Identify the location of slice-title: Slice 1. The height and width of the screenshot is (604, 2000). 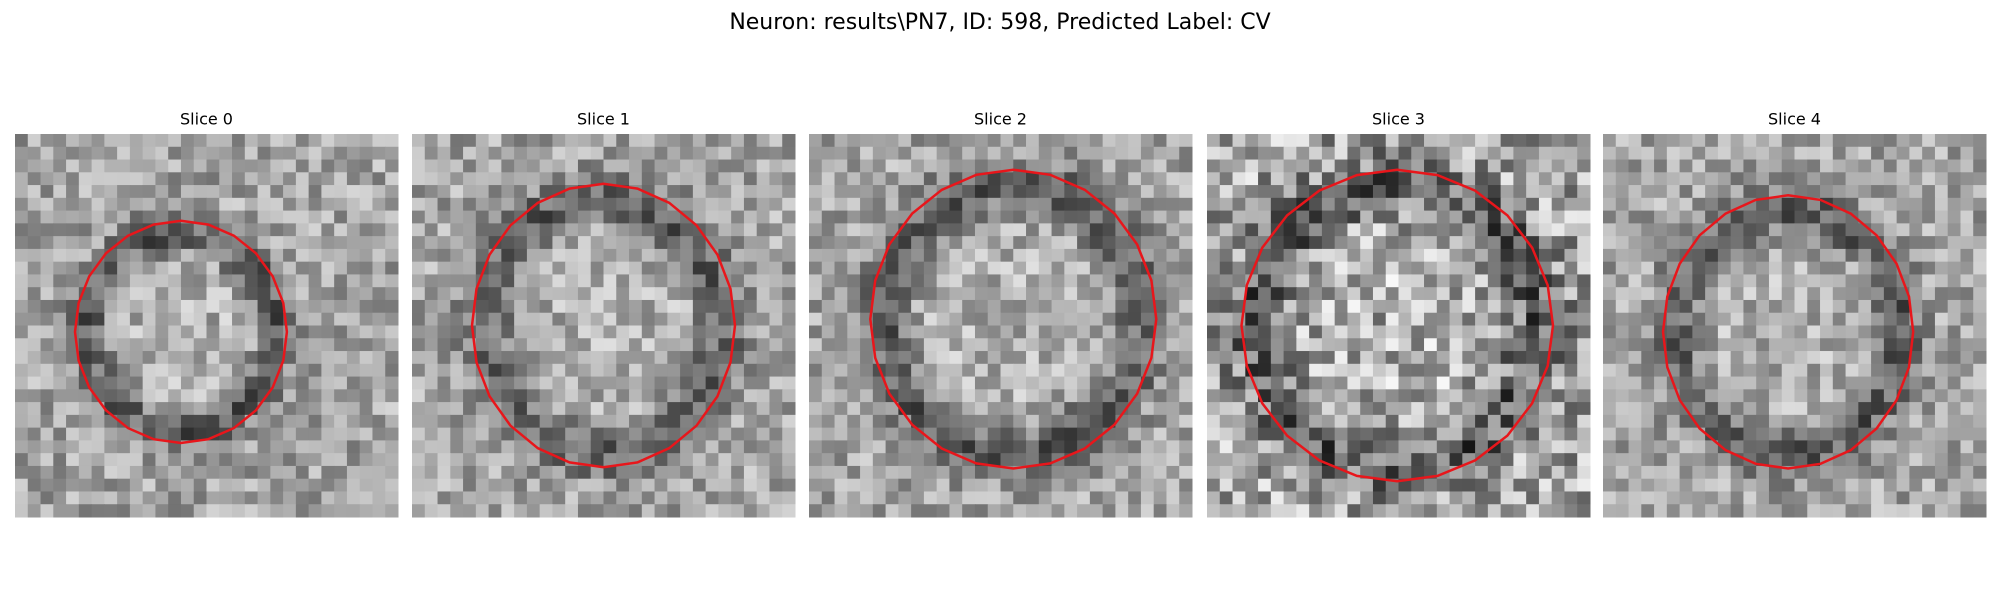
(603, 119).